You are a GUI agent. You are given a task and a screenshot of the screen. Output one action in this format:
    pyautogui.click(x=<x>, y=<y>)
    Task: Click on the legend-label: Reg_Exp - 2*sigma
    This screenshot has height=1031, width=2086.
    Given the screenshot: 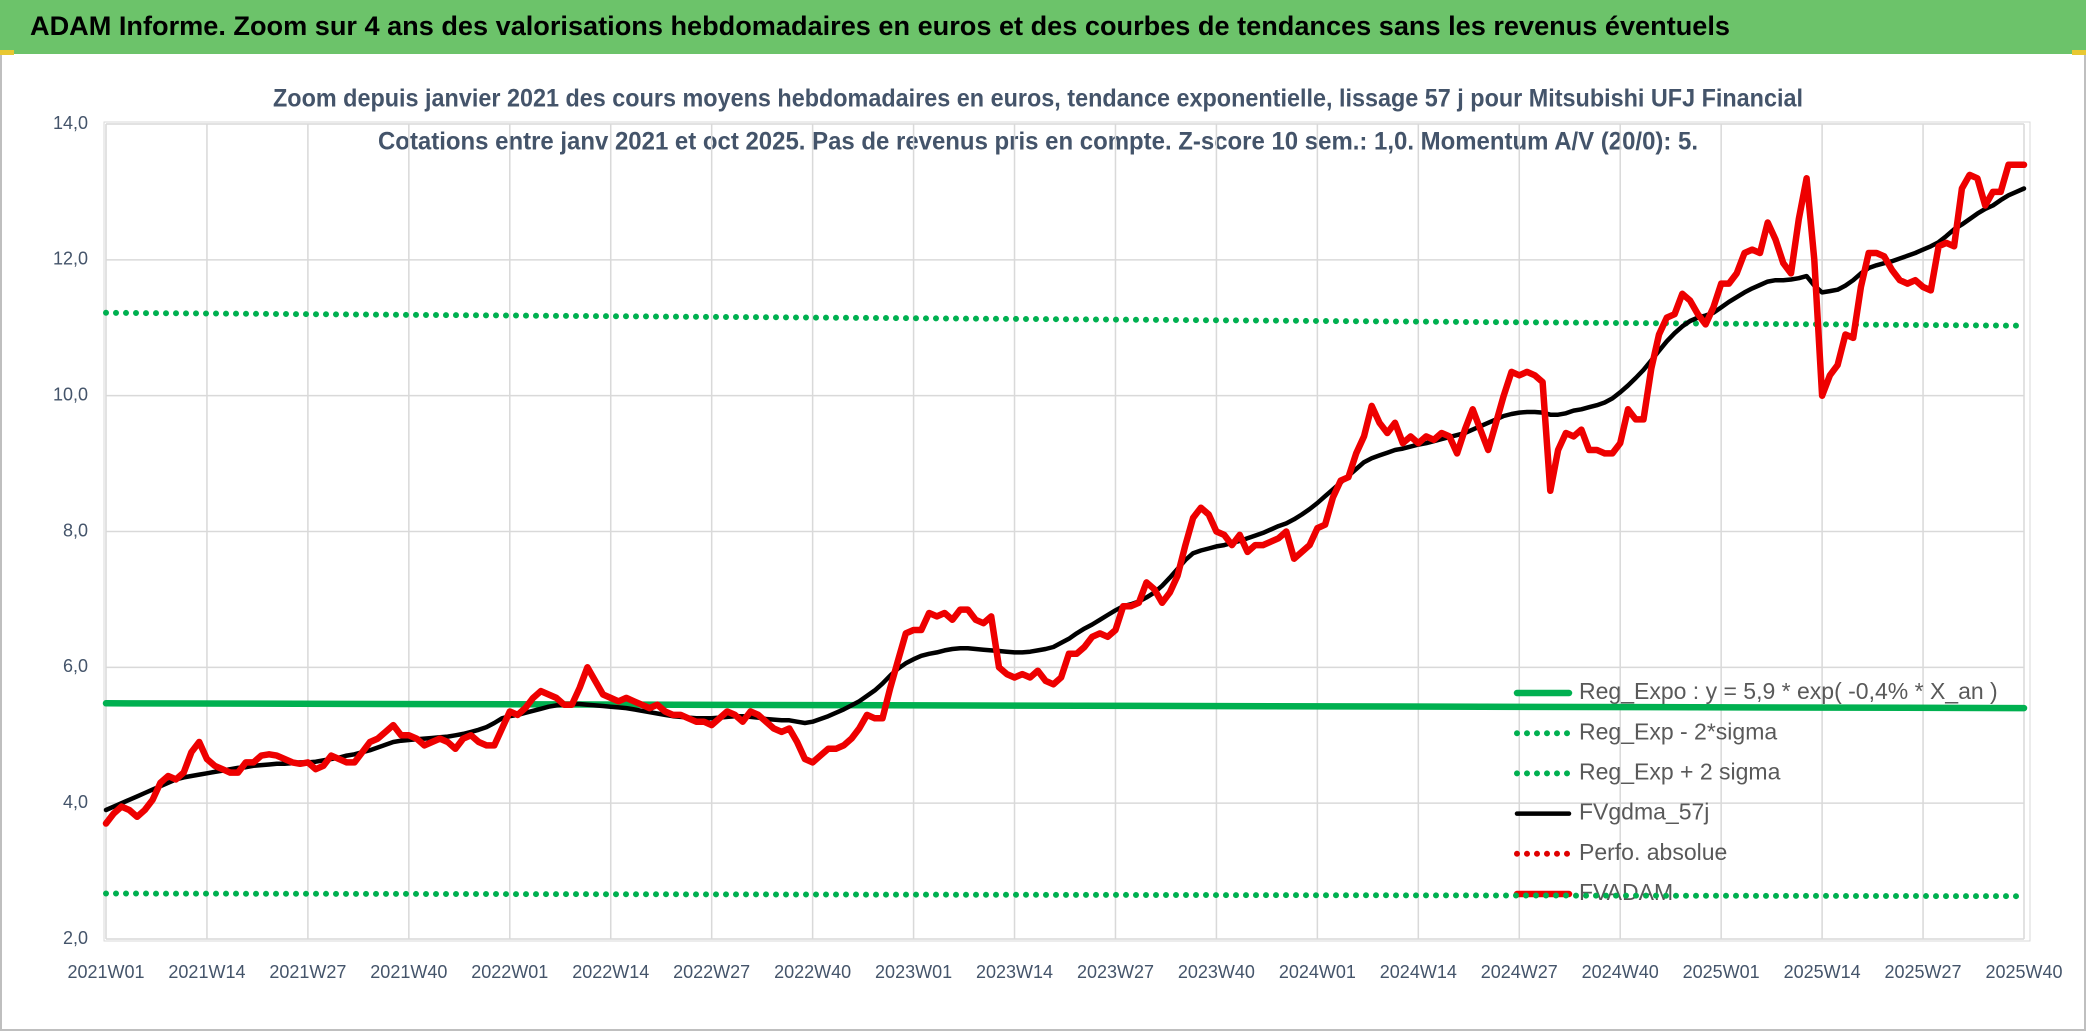 What is the action you would take?
    pyautogui.click(x=1678, y=731)
    